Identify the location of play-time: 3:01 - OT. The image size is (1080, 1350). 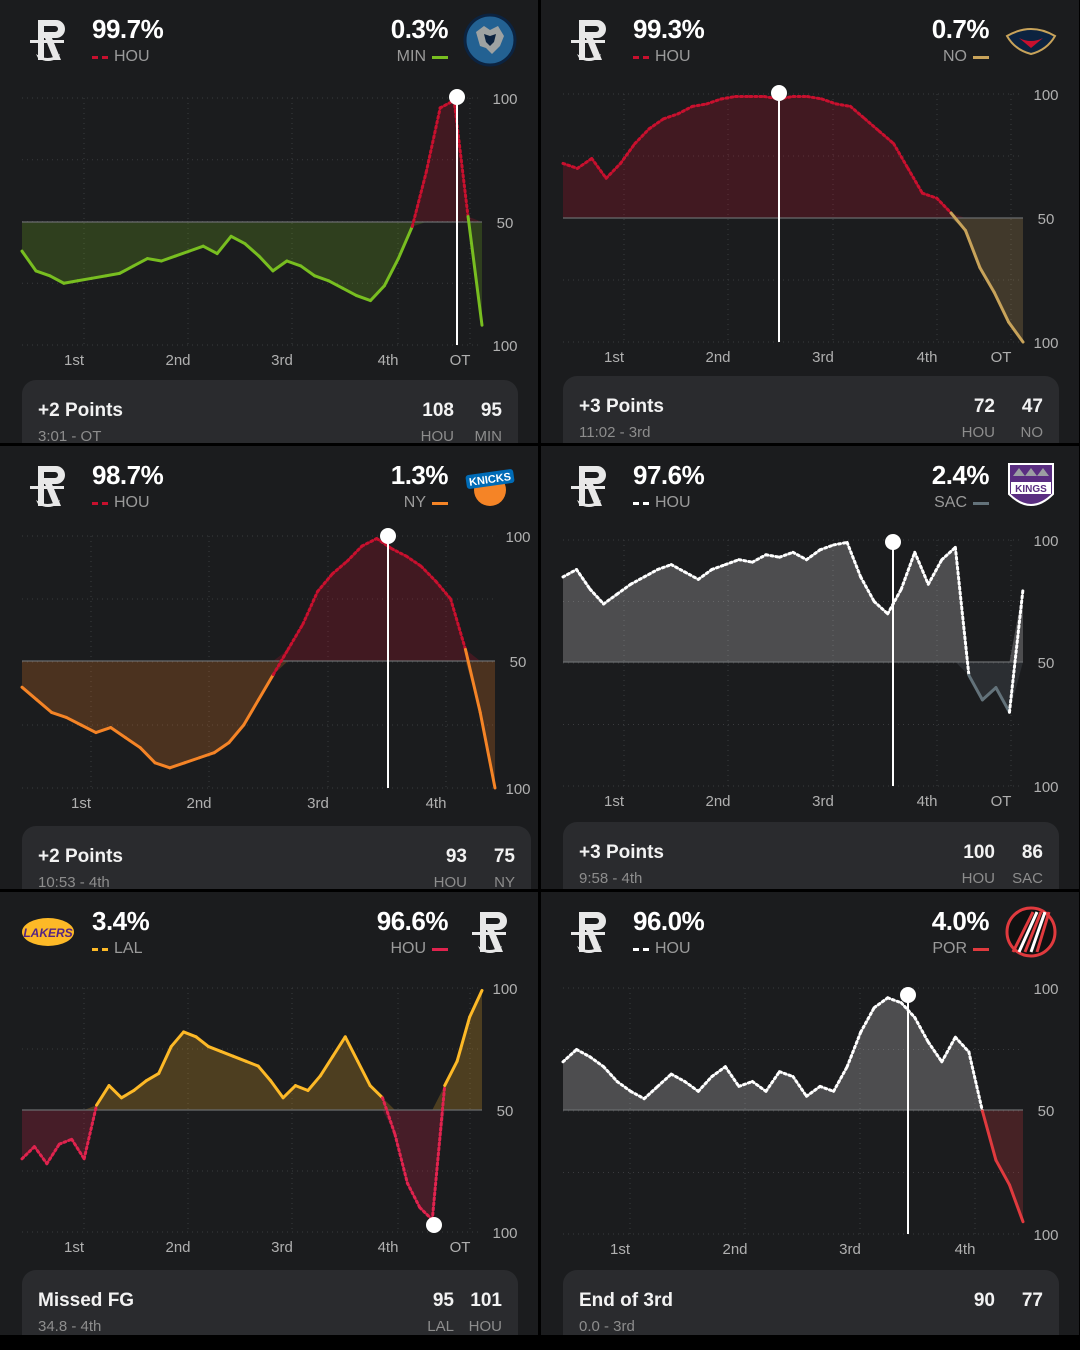
(70, 435).